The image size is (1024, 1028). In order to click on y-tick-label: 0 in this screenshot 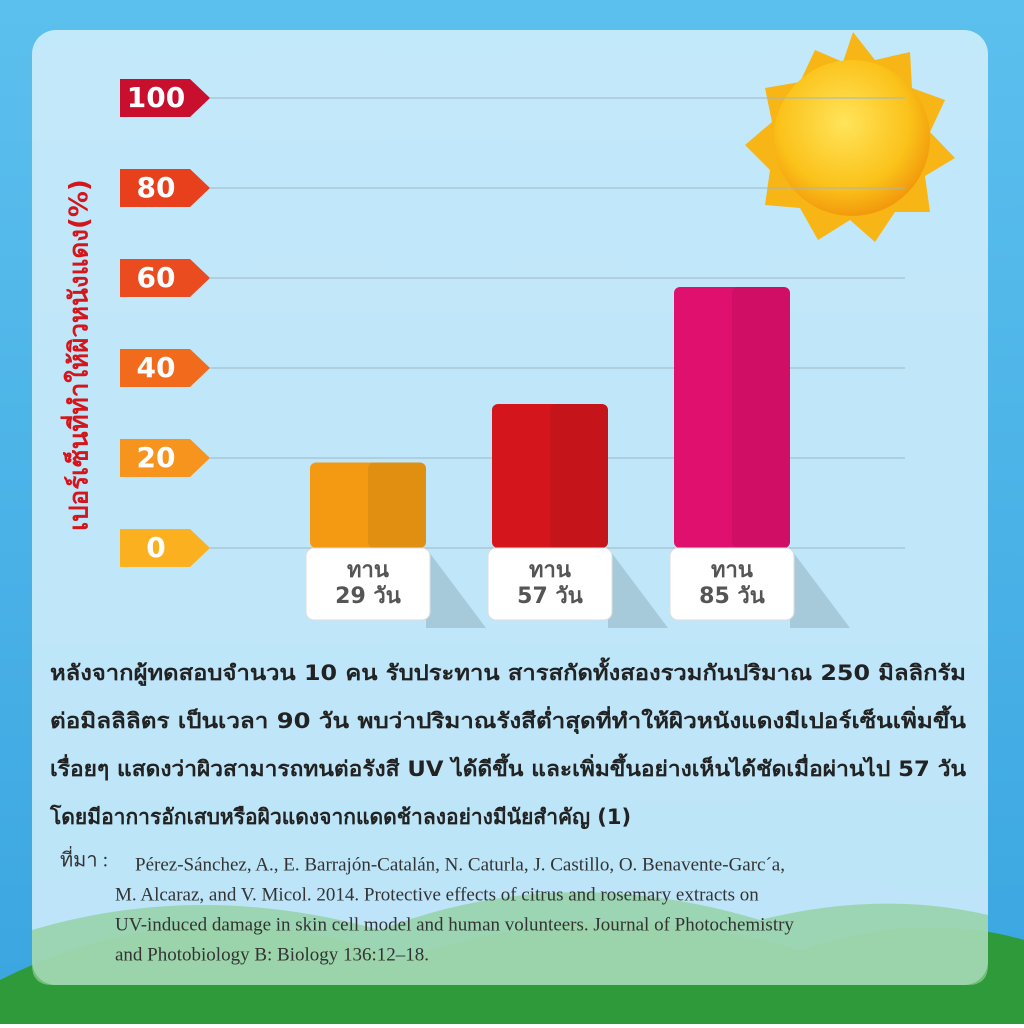, I will do `click(155, 547)`.